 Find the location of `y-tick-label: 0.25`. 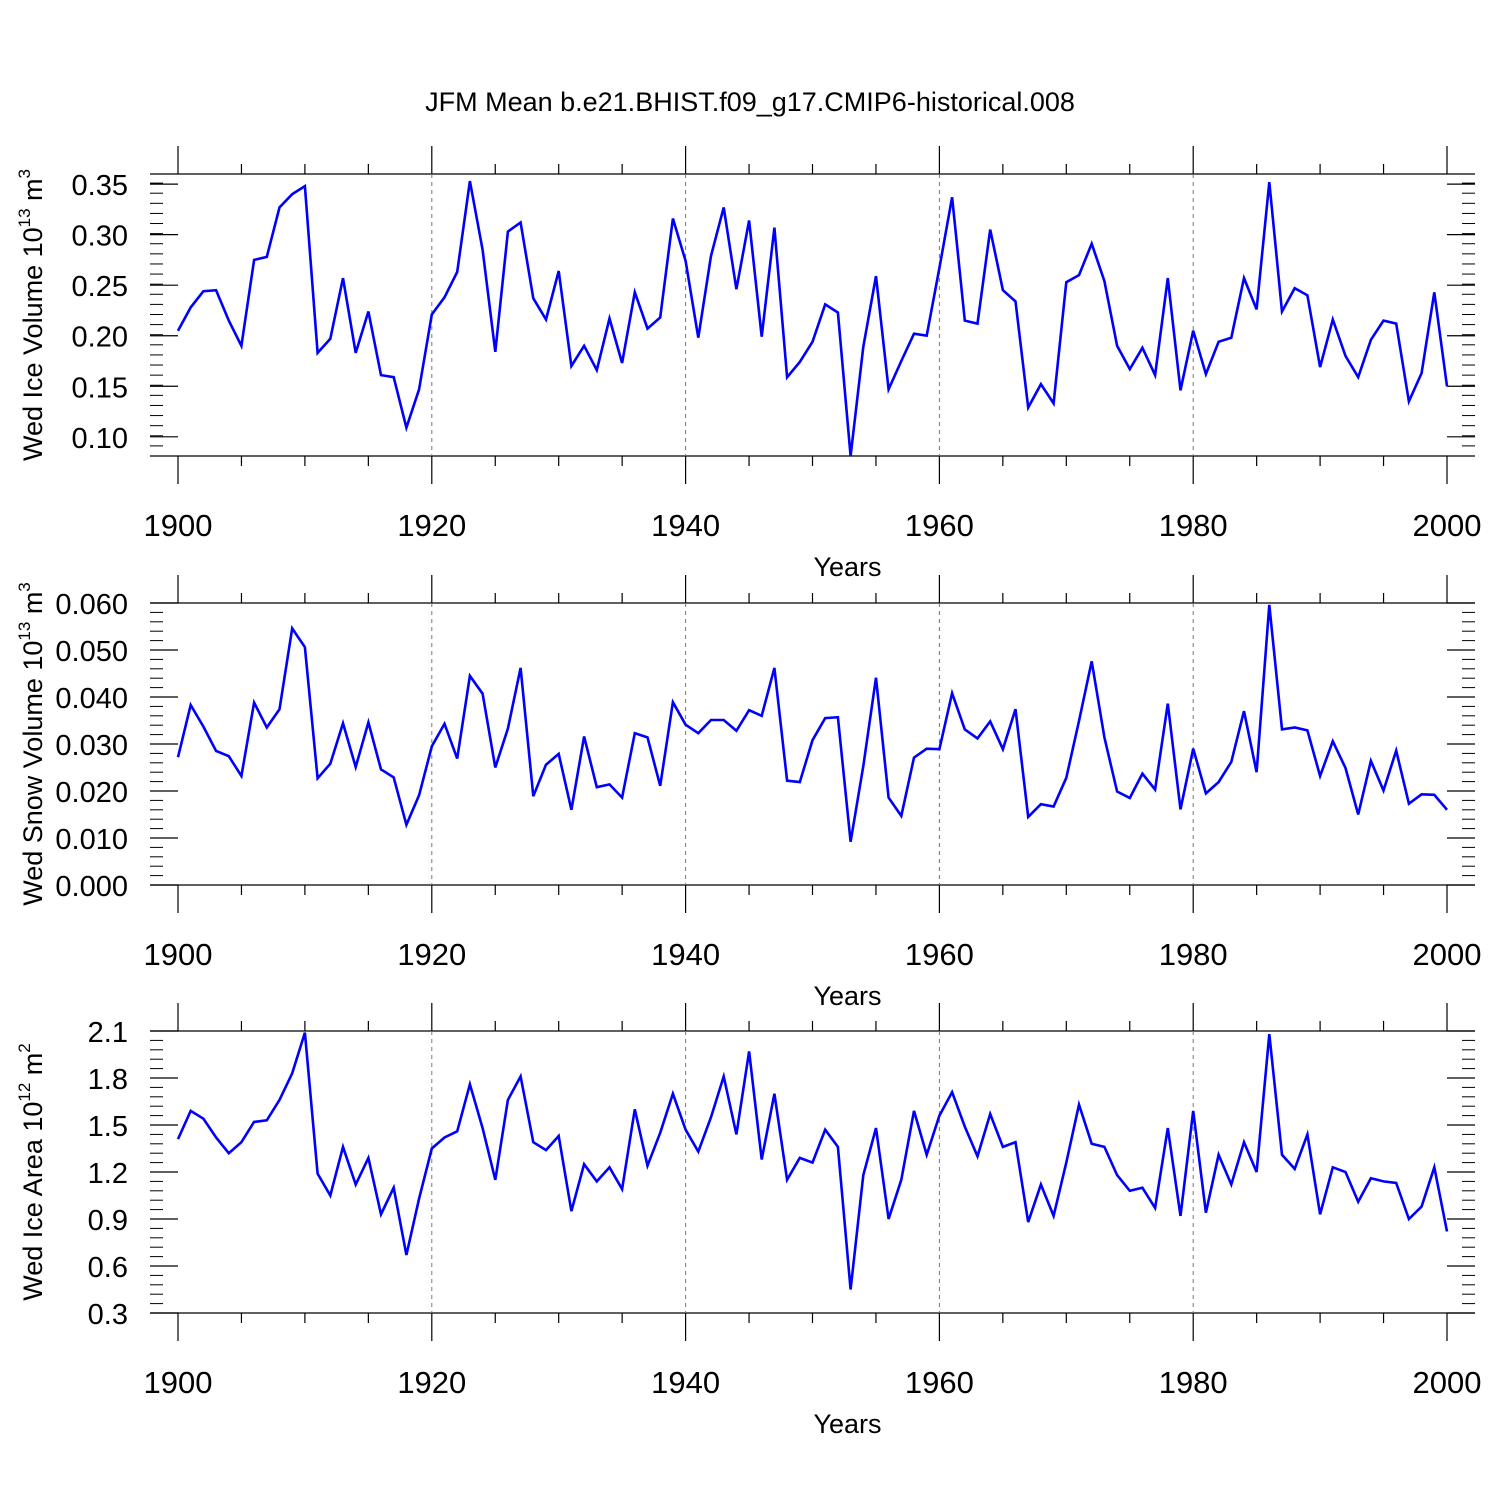

y-tick-label: 0.25 is located at coordinates (100, 287).